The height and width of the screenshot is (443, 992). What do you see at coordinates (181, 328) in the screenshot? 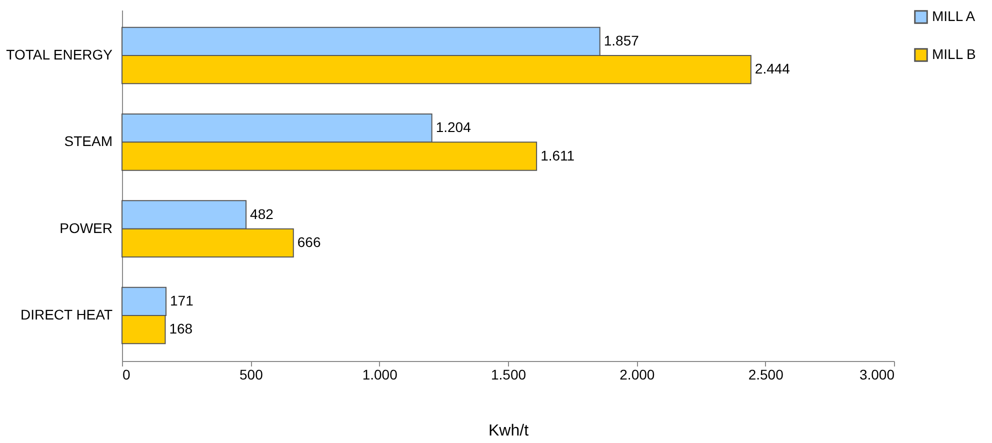
I see `data-label: 168` at bounding box center [181, 328].